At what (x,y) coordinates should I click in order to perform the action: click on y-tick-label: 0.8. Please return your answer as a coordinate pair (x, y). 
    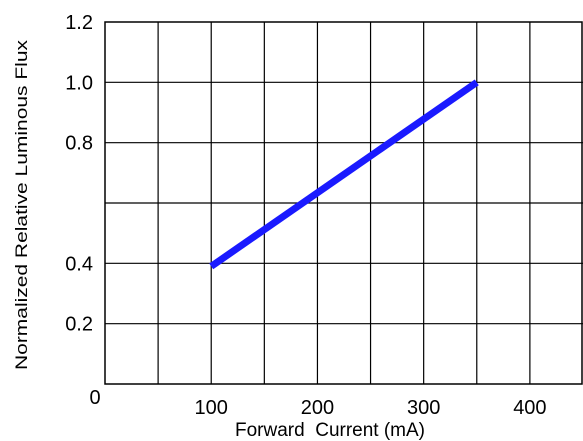
    Looking at the image, I should click on (79, 144).